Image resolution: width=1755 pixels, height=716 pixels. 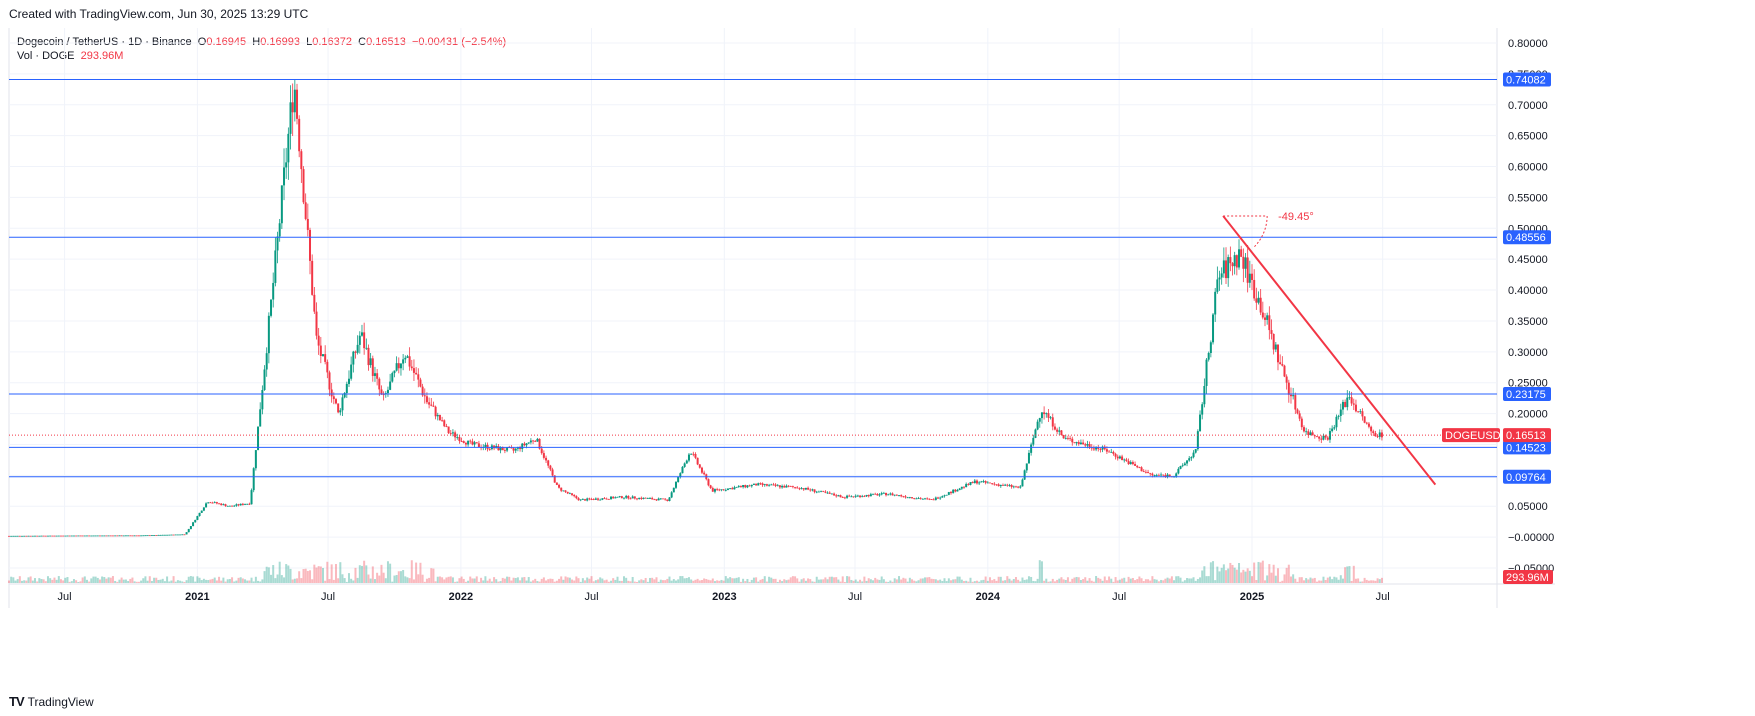 What do you see at coordinates (1528, 353) in the screenshot?
I see `price-tick-label: 0.30000` at bounding box center [1528, 353].